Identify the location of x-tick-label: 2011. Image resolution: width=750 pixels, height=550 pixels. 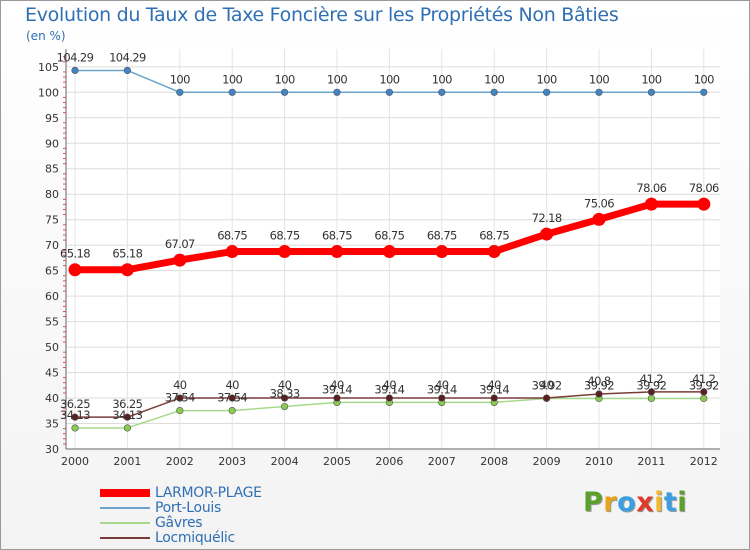
(651, 461).